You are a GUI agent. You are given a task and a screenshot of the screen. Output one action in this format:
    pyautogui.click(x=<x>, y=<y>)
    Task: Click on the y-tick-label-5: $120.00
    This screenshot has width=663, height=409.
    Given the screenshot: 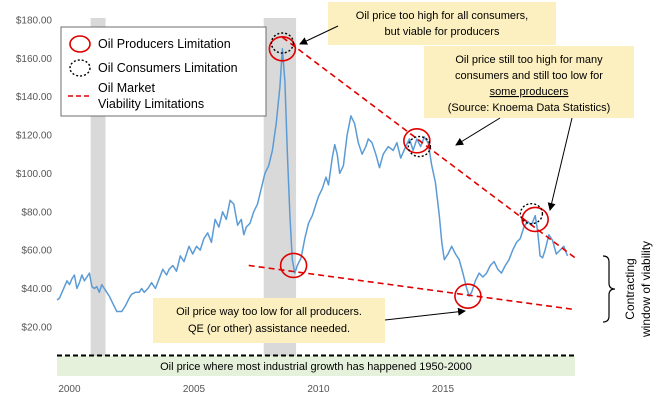 What is the action you would take?
    pyautogui.click(x=34, y=136)
    